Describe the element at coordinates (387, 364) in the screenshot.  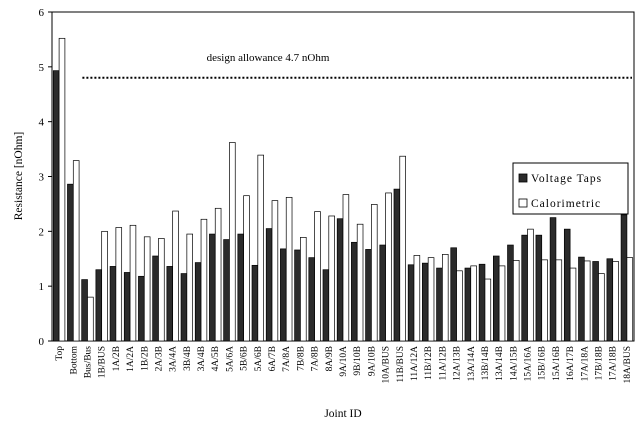
I see `x-tick-label: 10A/BUS` at that location.